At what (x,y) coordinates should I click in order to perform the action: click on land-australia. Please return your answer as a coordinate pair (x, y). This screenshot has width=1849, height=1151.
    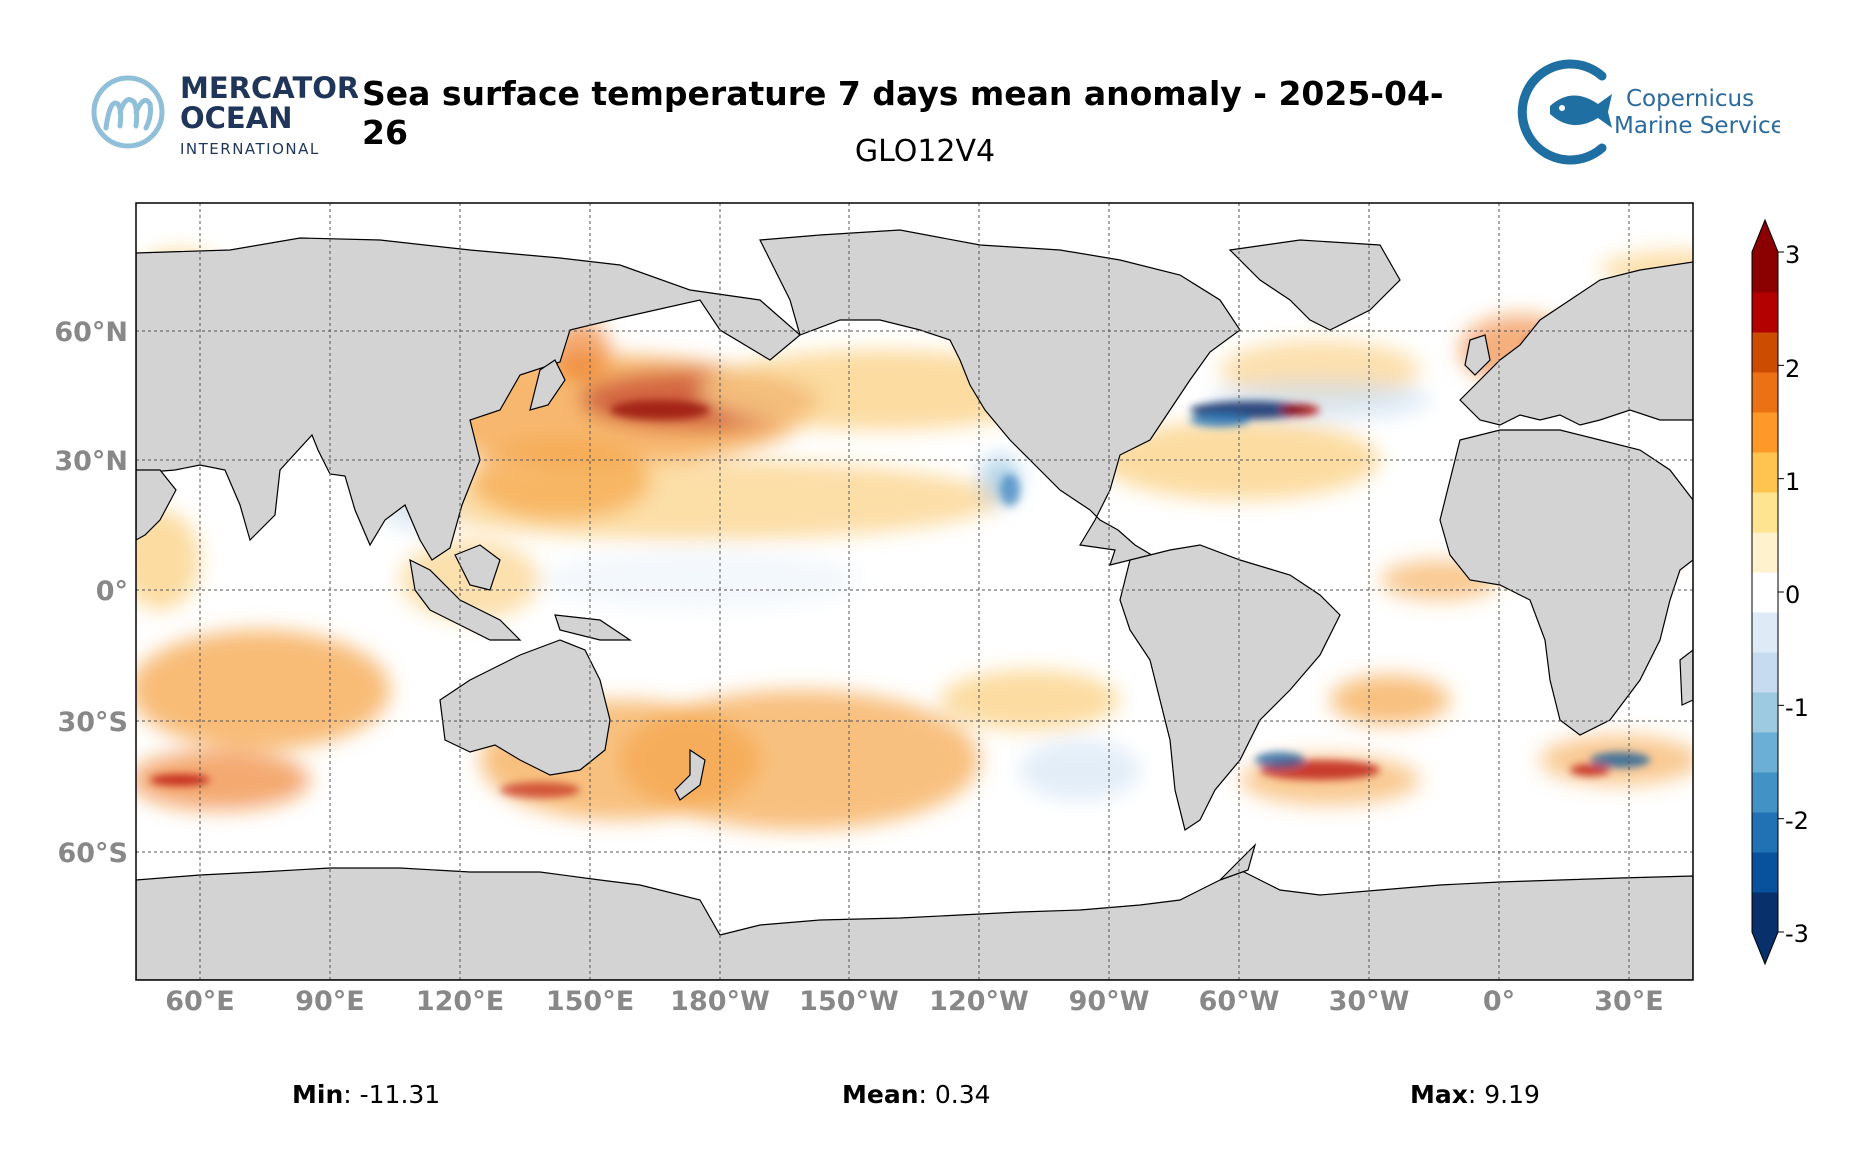
    Looking at the image, I should click on (525, 707).